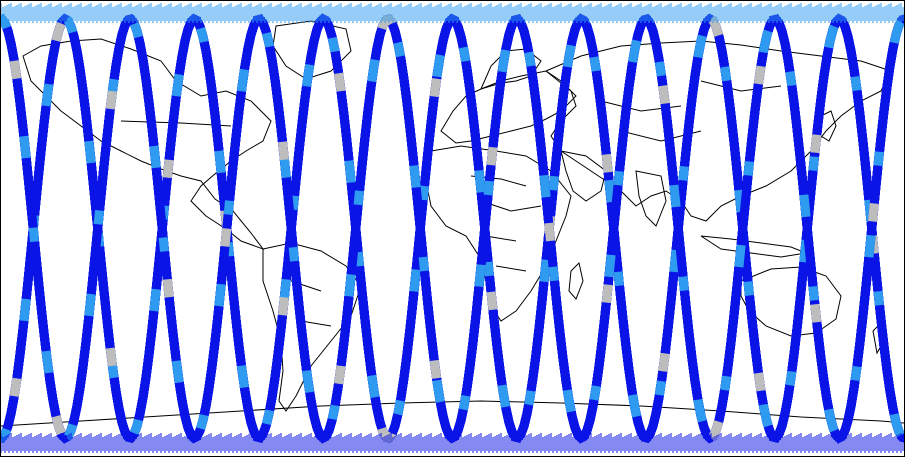  Describe the element at coordinates (754, 246) in the screenshot. I see `coastline-indonesia` at that location.